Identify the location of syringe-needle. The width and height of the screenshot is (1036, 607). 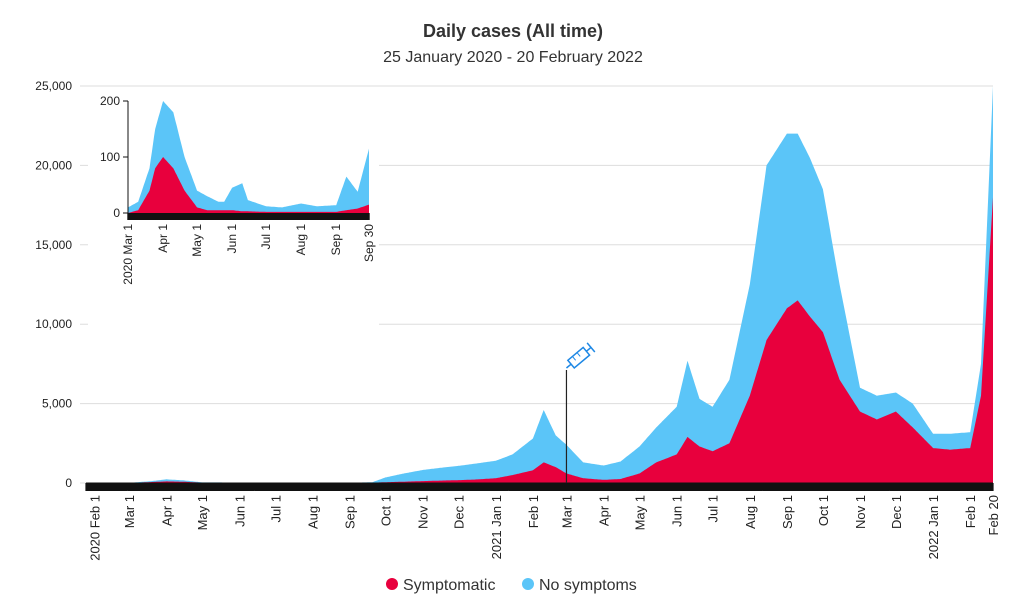
(568, 366).